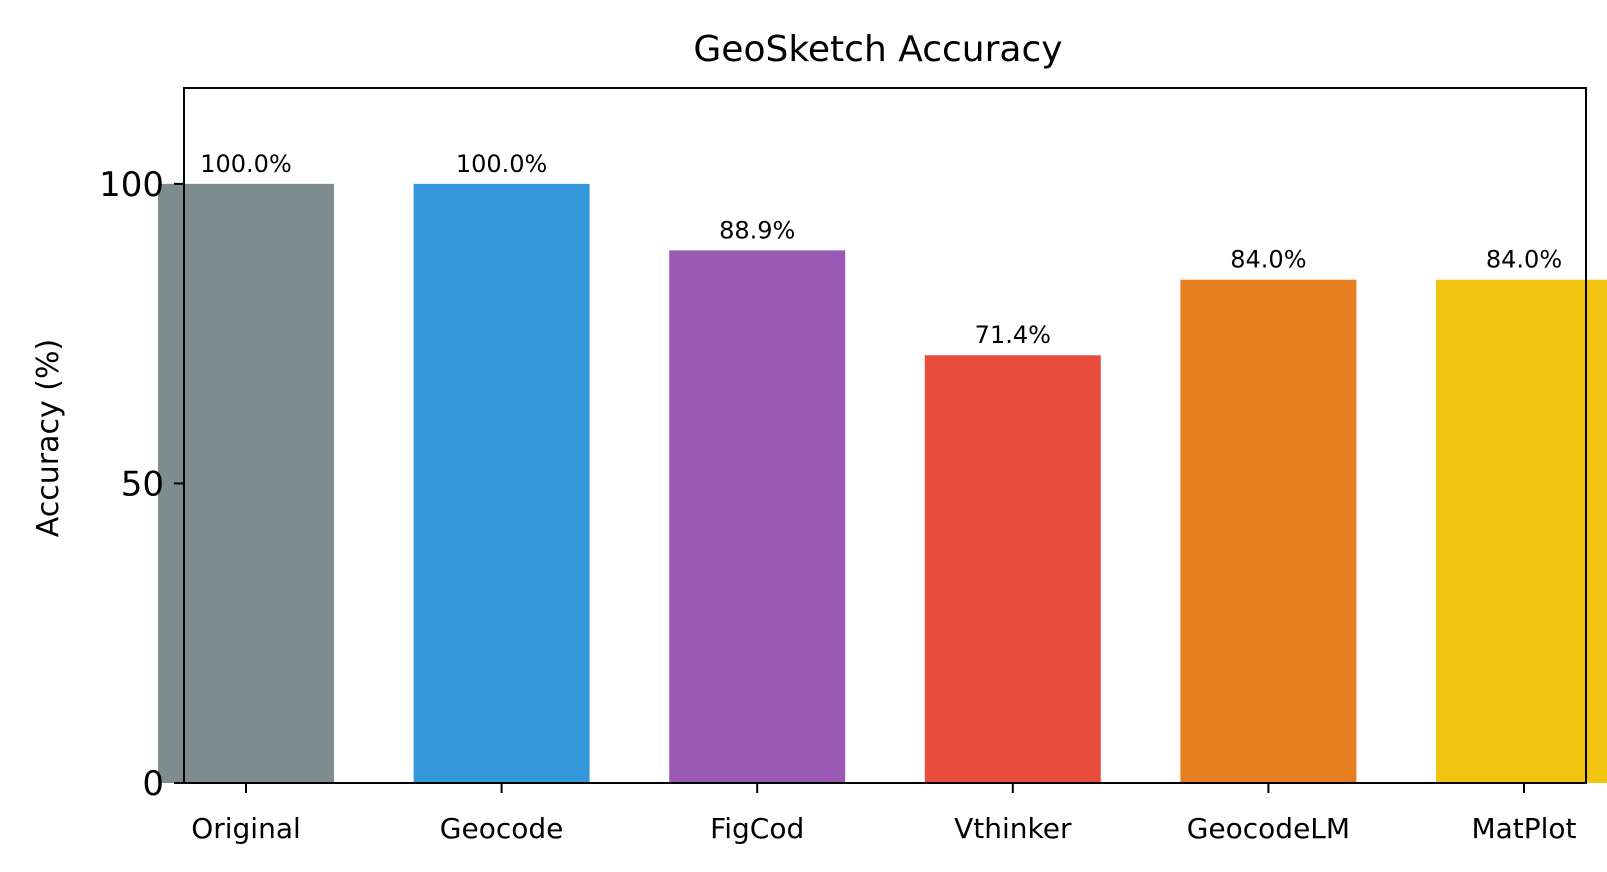  What do you see at coordinates (502, 164) in the screenshot?
I see `value-label-geocode: 100.0%` at bounding box center [502, 164].